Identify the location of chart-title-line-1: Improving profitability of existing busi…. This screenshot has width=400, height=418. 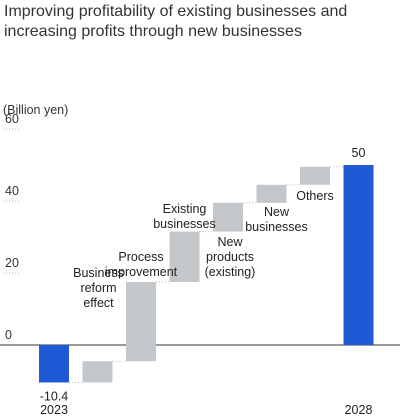
(176, 11).